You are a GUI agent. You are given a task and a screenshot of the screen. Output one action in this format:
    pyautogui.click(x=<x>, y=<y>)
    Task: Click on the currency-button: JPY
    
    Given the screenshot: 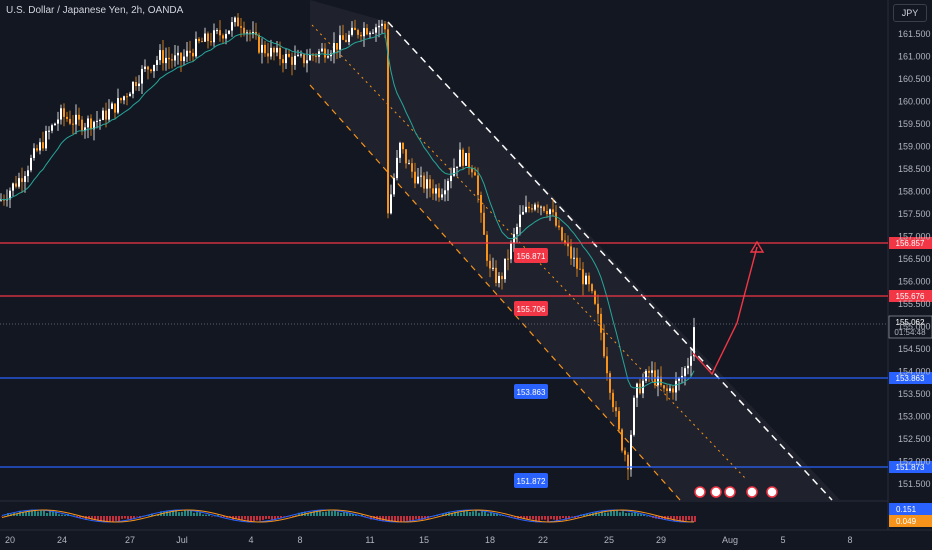 What is the action you would take?
    pyautogui.click(x=910, y=13)
    